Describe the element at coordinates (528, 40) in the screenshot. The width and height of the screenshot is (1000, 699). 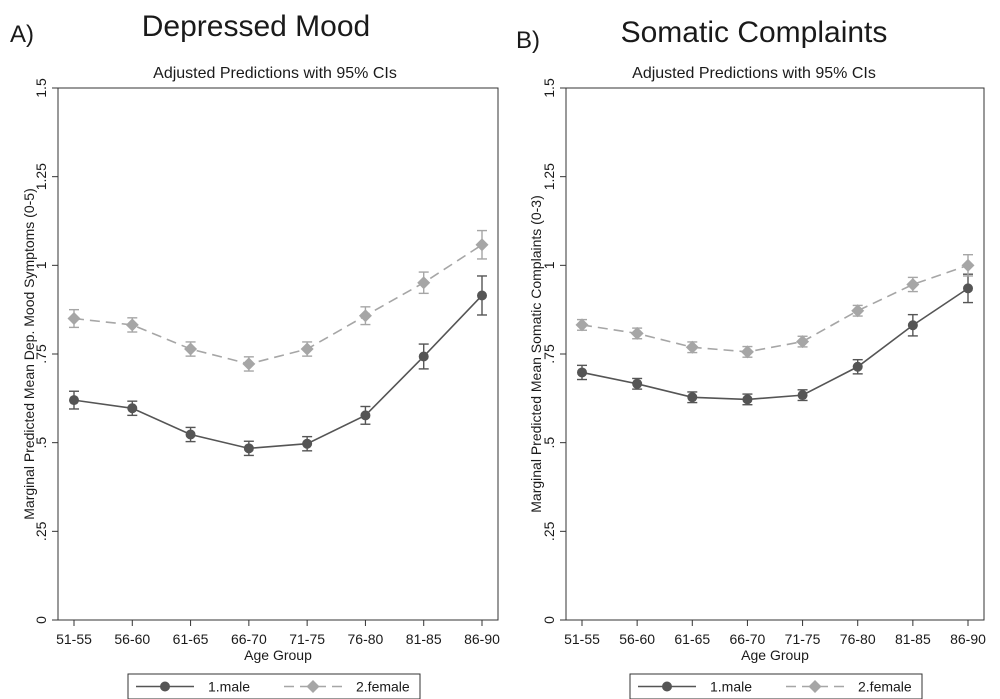
I see `panel-letter: B)` at that location.